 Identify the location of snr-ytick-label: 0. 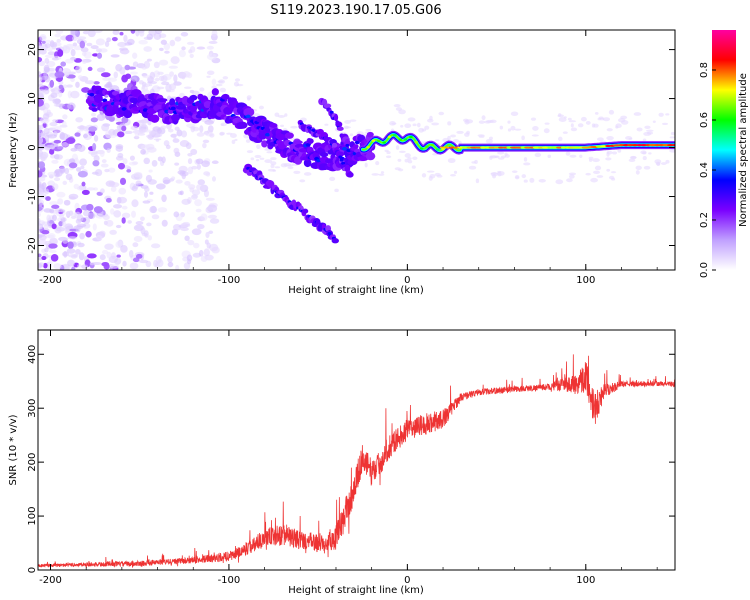
(32, 570).